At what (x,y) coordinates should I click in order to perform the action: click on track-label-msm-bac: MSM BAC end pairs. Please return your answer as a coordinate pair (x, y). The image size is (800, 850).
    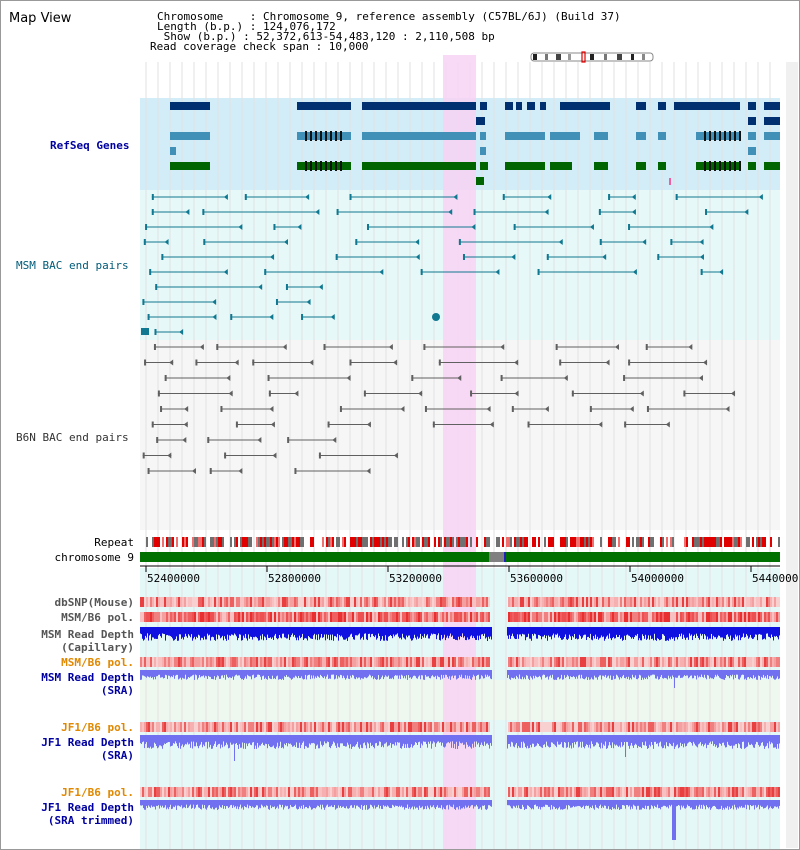
    Looking at the image, I should click on (72, 265).